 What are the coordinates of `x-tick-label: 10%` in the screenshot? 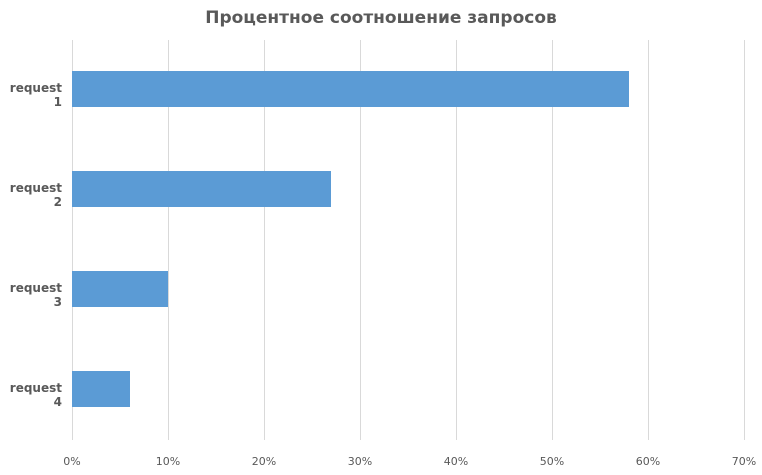 It's located at (168, 461).